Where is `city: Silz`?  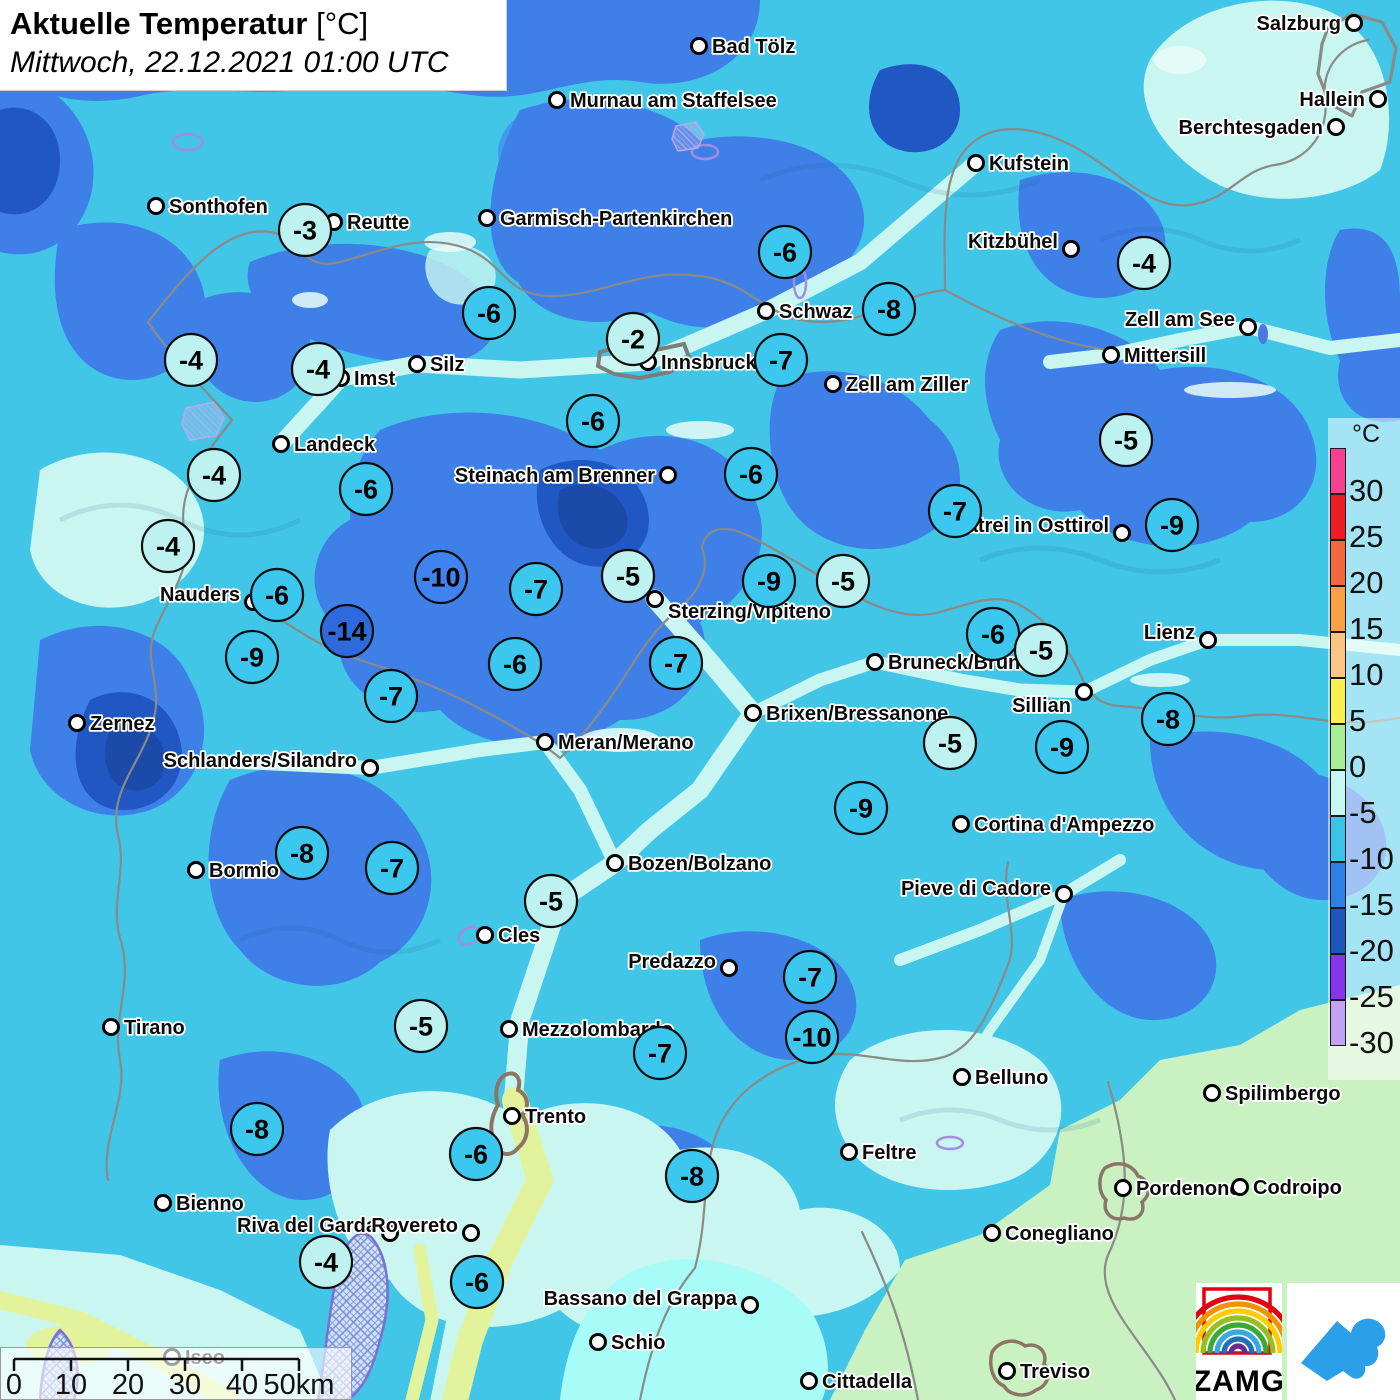 city: Silz is located at coordinates (437, 365).